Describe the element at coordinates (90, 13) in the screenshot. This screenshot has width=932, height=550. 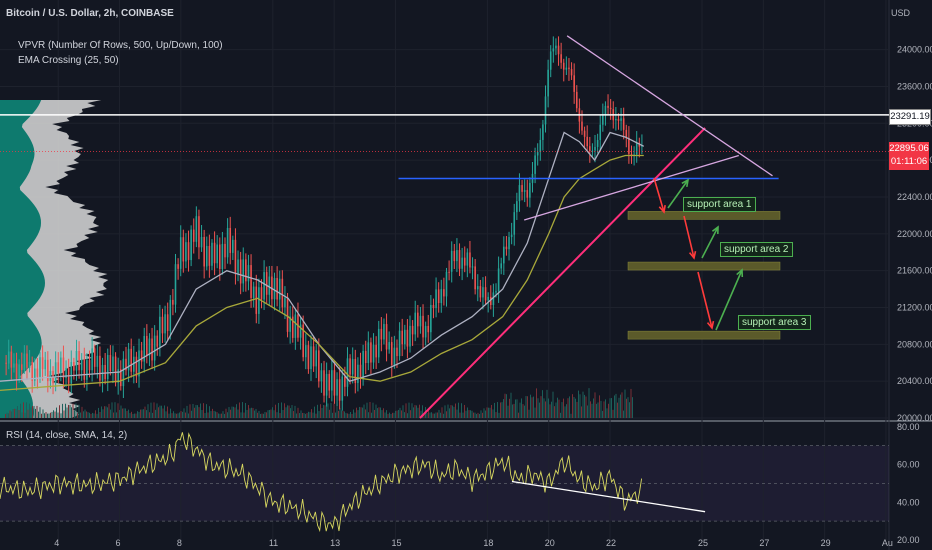
I see `chart-title: Bitcoin / U.S. Dollar, 2h, COINBASE` at that location.